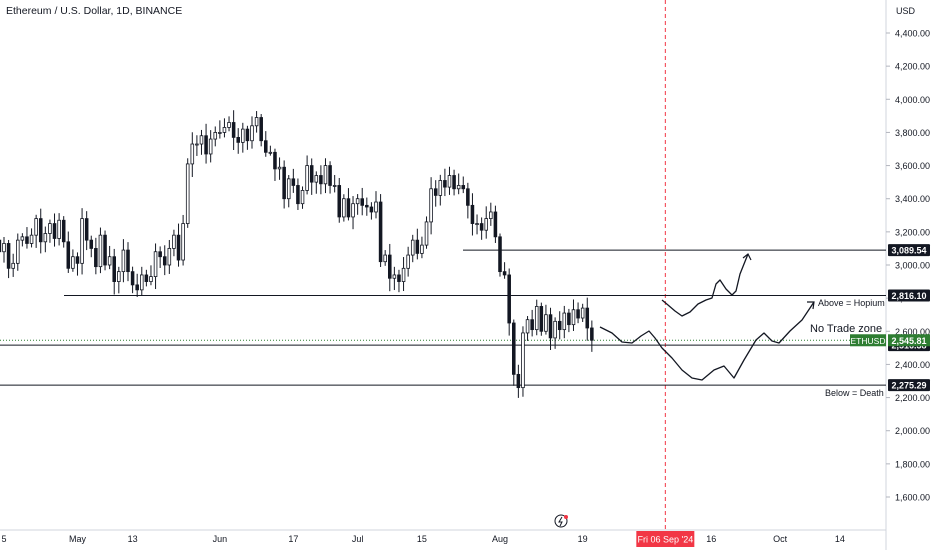 The height and width of the screenshot is (550, 932). Describe the element at coordinates (912, 431) in the screenshot. I see `y-tick-label: 2,000.00` at that location.